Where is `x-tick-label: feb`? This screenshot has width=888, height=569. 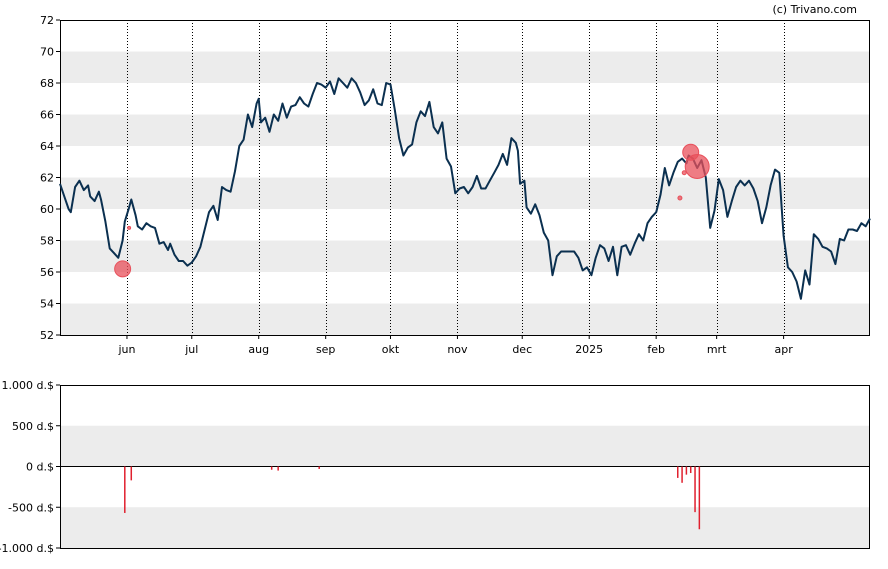
x-tick-label: feb is located at coordinates (656, 349).